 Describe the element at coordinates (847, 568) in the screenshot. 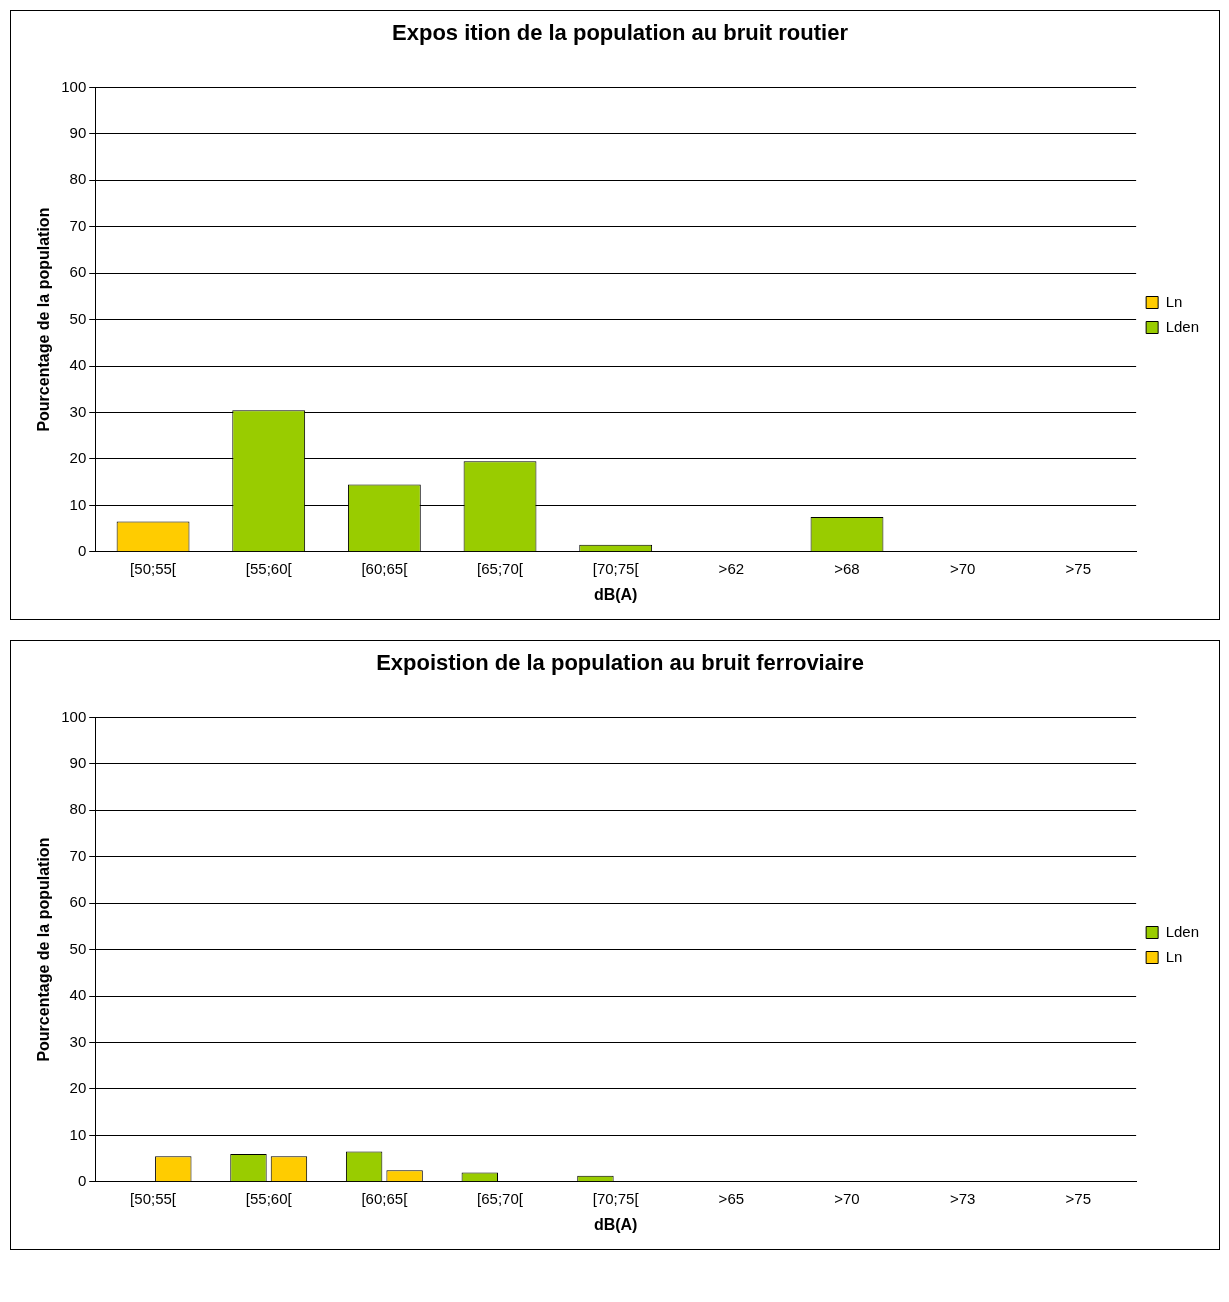

I see `x-tick-label: >68` at that location.